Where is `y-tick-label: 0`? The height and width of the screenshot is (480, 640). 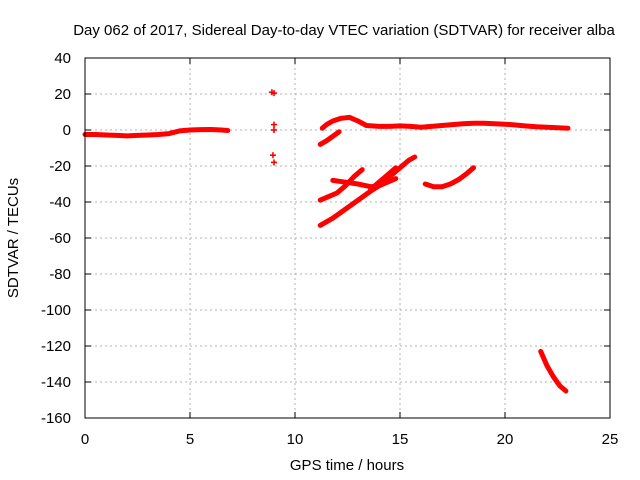 y-tick-label: 0 is located at coordinates (67, 130).